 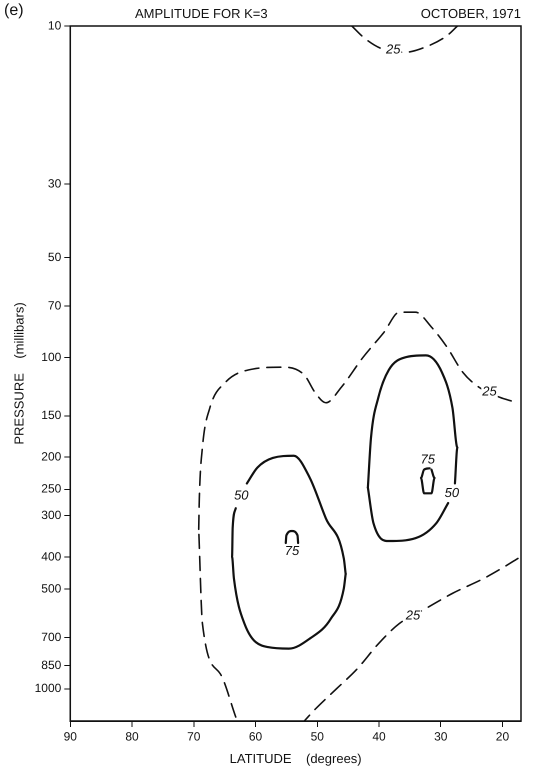 I want to click on y-tick-label: 850, so click(x=51, y=665).